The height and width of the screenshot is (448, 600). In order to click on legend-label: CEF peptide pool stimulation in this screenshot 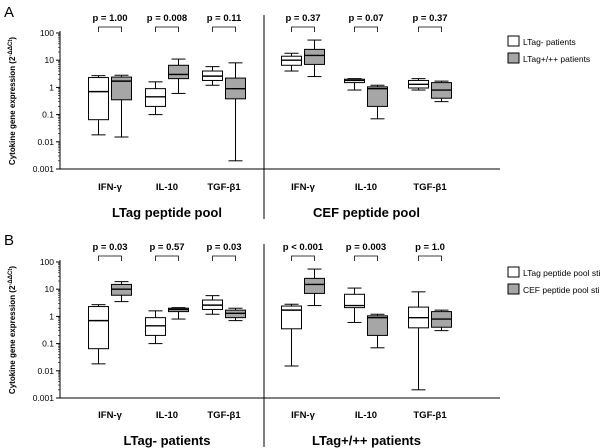, I will do `click(561, 290)`.